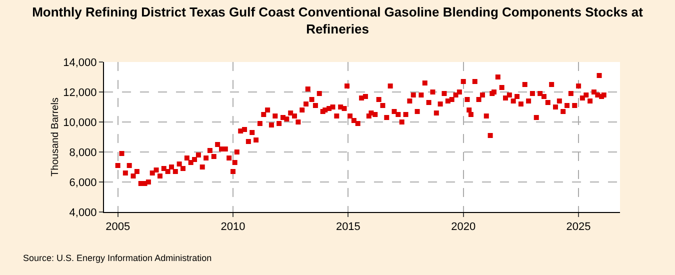  What do you see at coordinates (117, 258) in the screenshot?
I see `source-note: Source: U.S. Energy Information Administration` at bounding box center [117, 258].